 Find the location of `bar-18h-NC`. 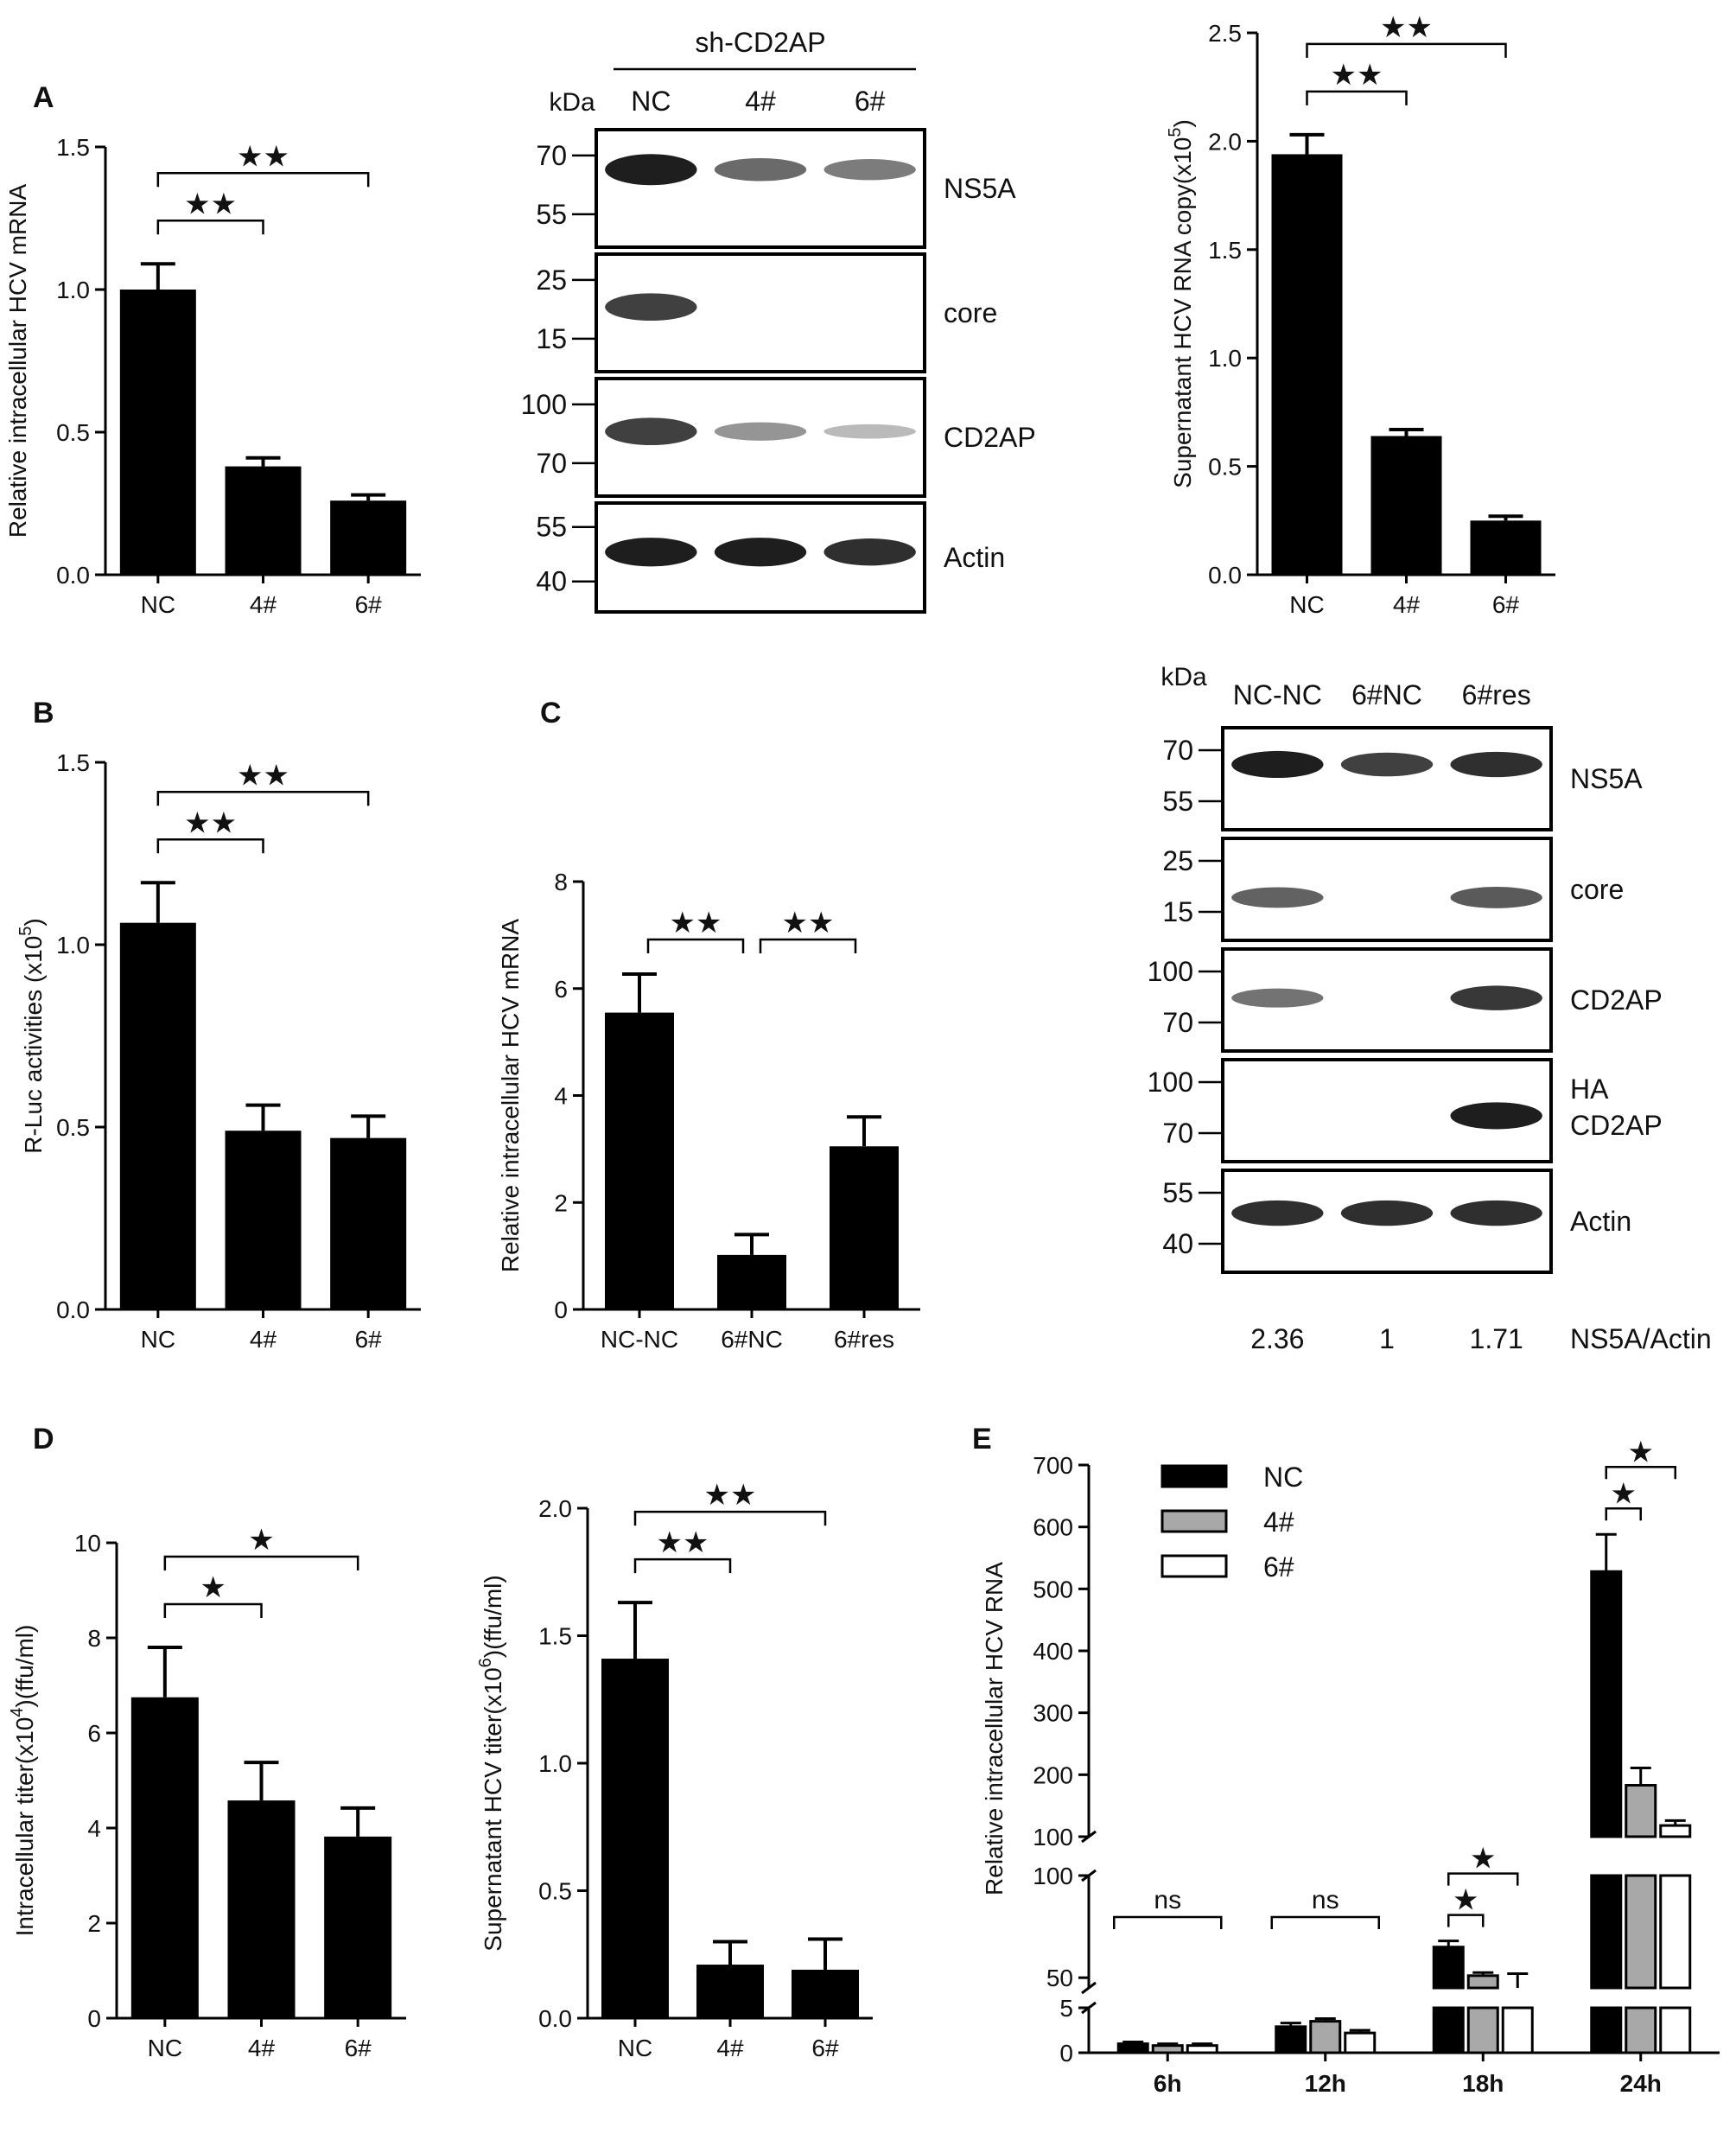

bar-18h-NC is located at coordinates (1448, 2030).